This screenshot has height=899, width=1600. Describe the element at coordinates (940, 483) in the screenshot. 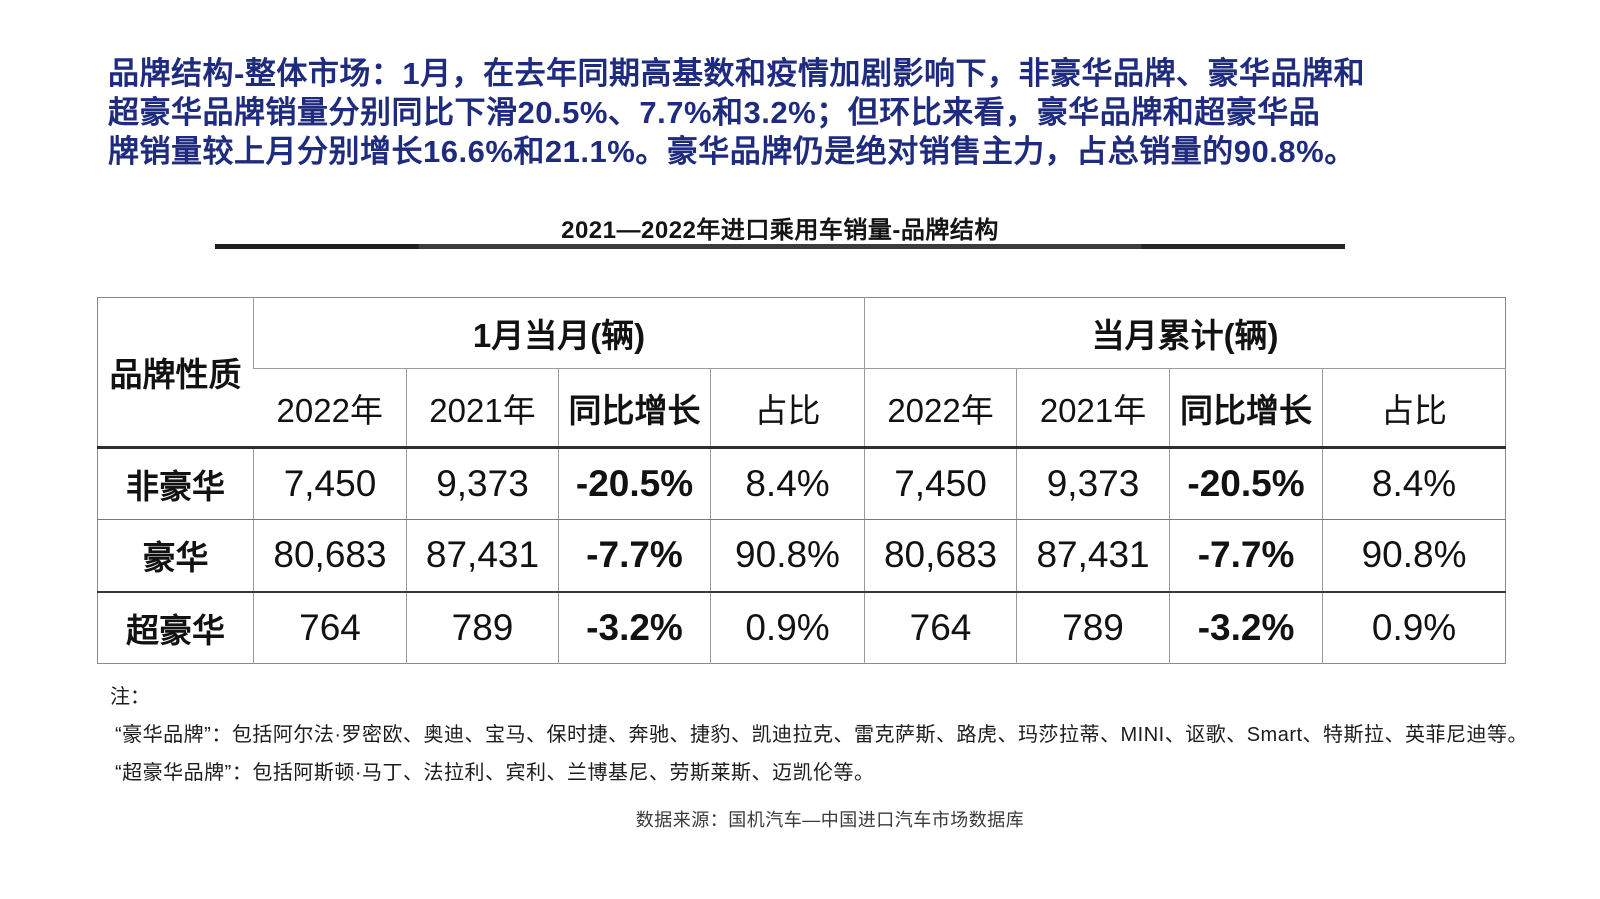

I see `cell-cum-2022: 7,450` at that location.